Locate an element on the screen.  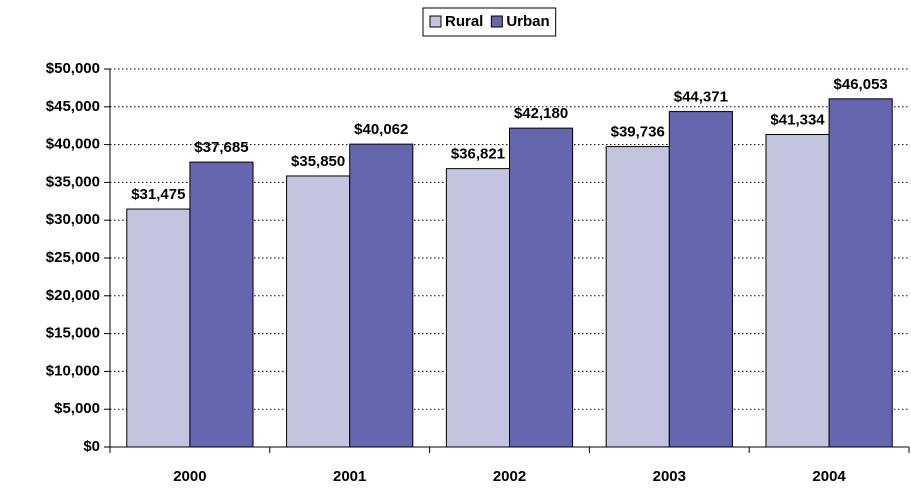
y-tick-label: $5,000 is located at coordinates (77, 408).